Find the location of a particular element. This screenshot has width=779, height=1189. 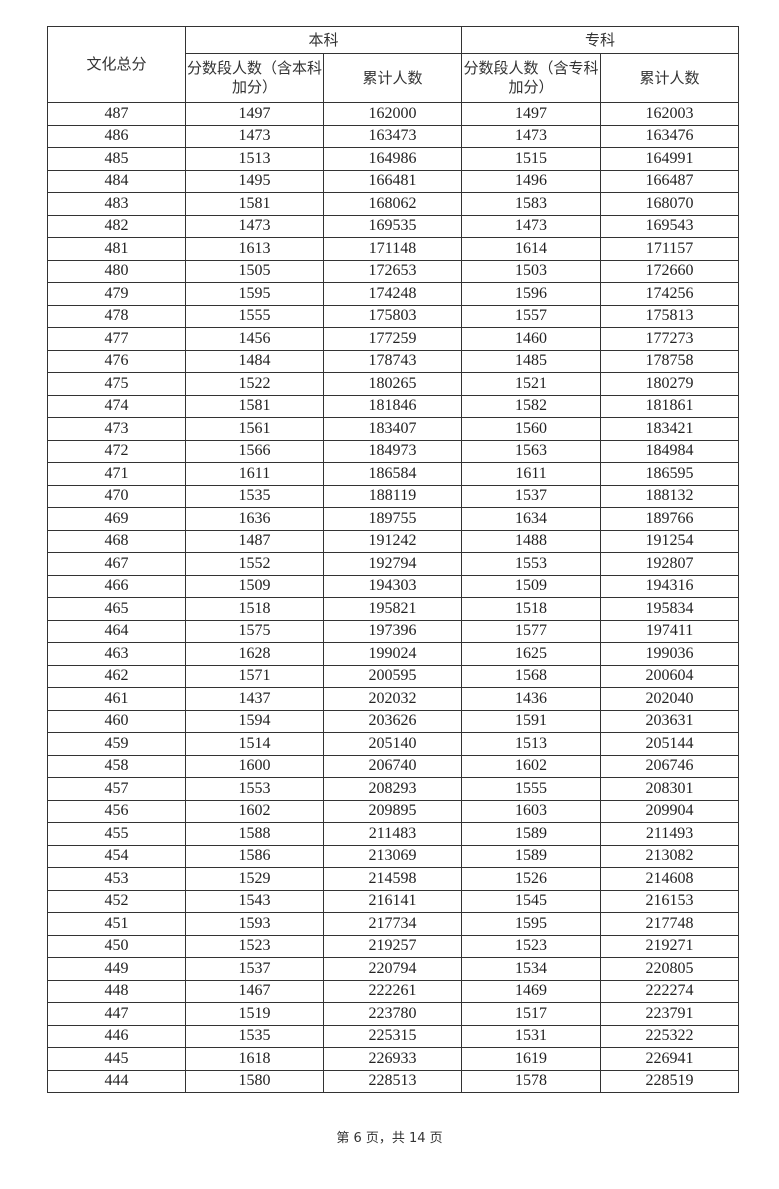

cell-score: 479 is located at coordinates (116, 294).